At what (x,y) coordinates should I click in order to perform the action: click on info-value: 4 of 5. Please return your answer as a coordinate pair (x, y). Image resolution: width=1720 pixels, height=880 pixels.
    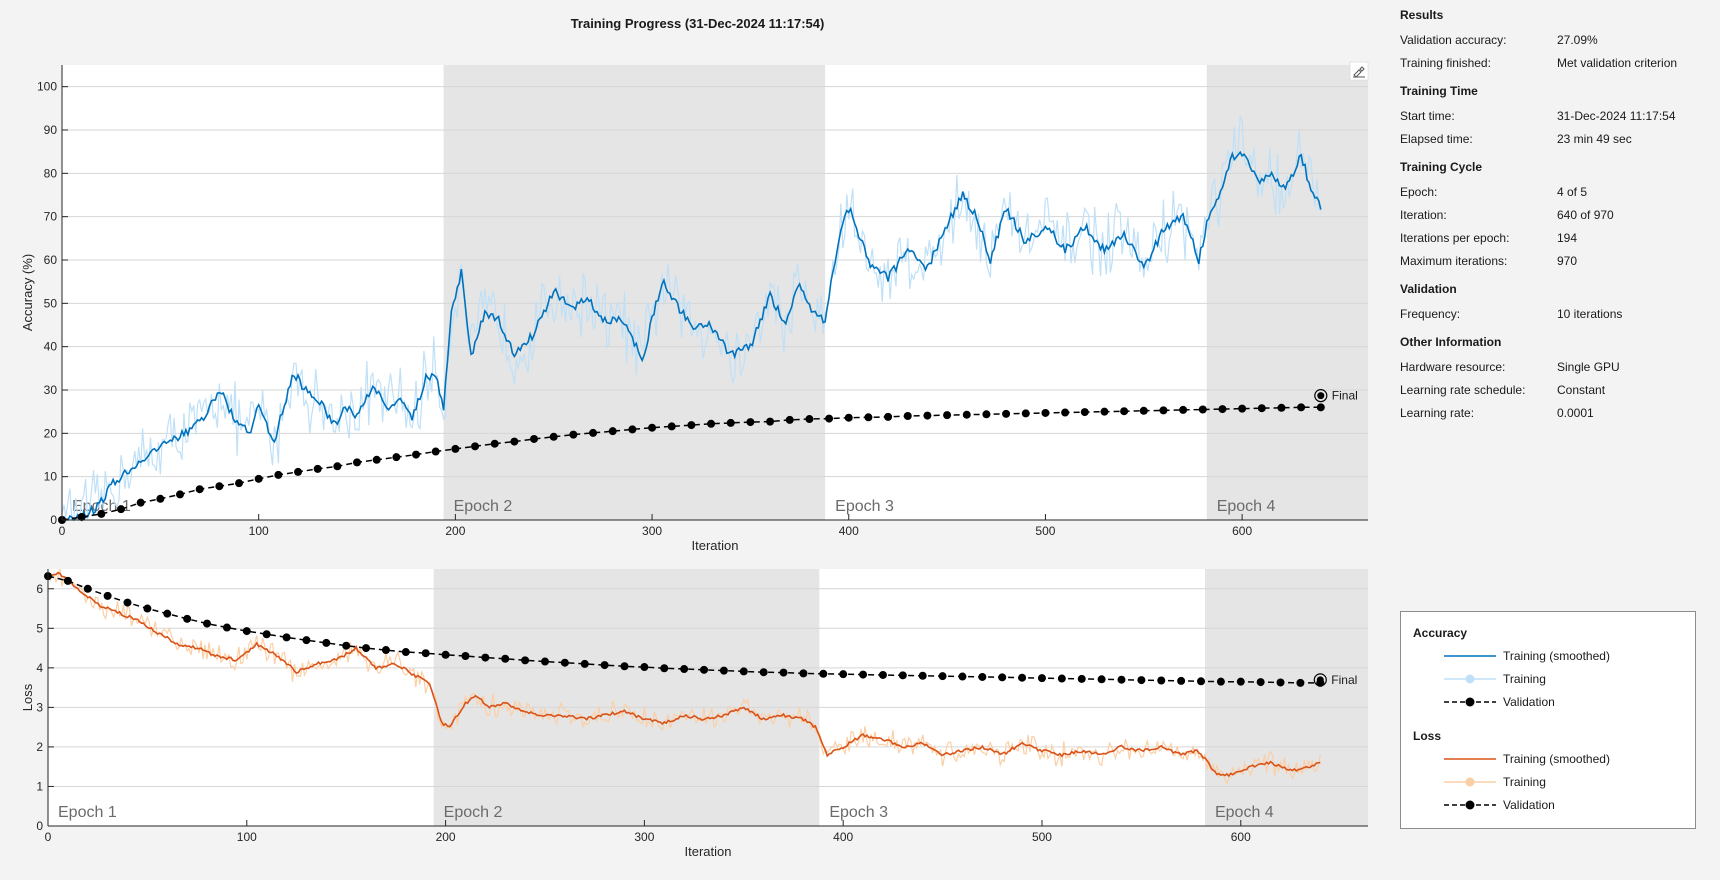
    Looking at the image, I should click on (1572, 191).